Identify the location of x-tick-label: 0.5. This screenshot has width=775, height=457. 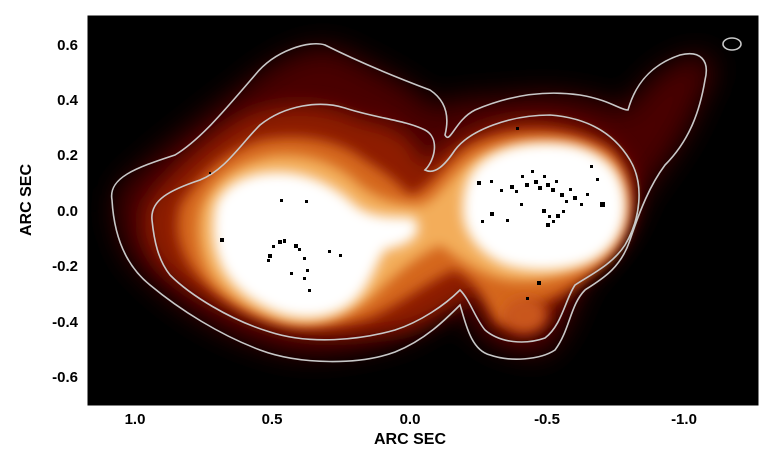
(272, 419).